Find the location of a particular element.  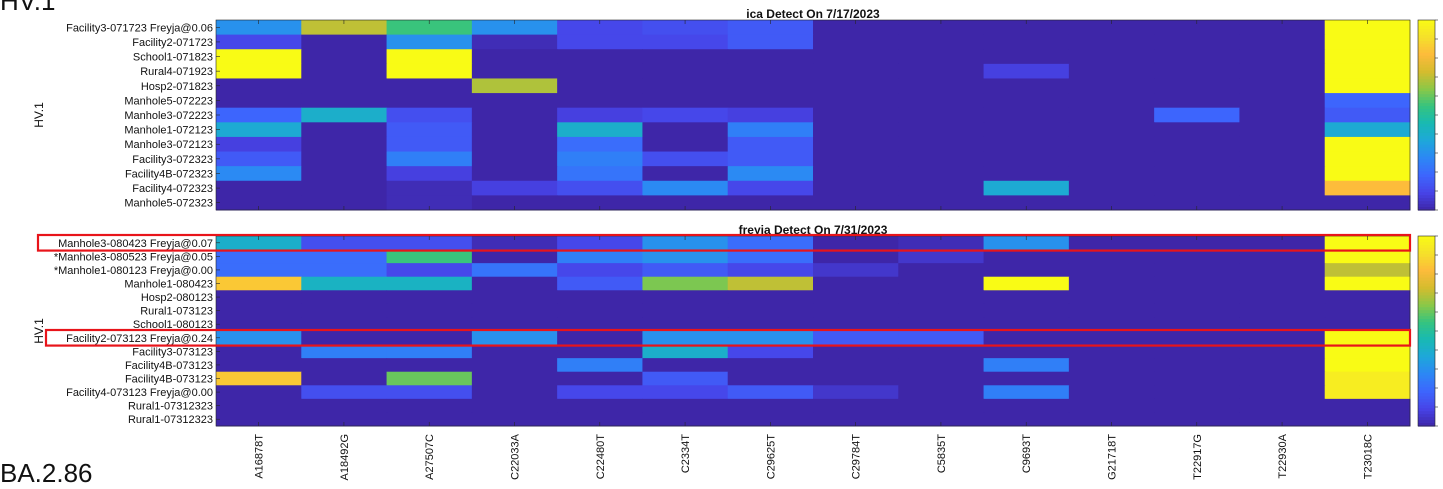

chart-title: ica Detect On 7/17/2023 is located at coordinates (813, 14).